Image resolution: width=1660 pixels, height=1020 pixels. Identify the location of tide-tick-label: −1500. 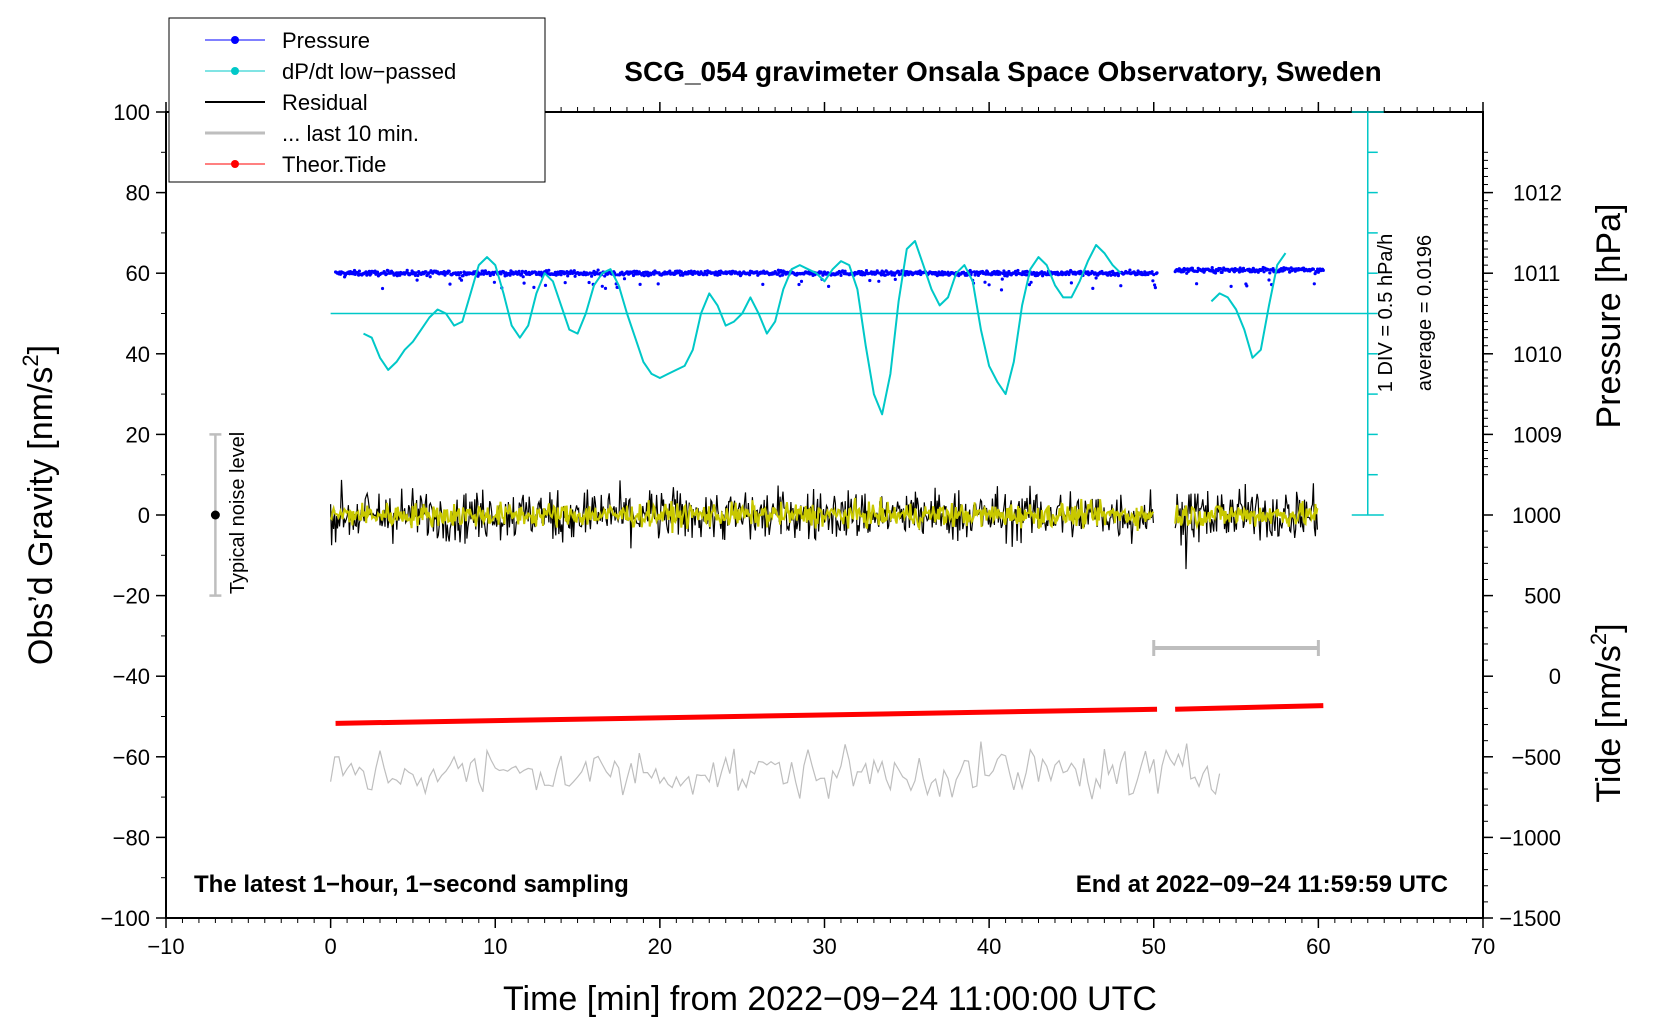
(1530, 918).